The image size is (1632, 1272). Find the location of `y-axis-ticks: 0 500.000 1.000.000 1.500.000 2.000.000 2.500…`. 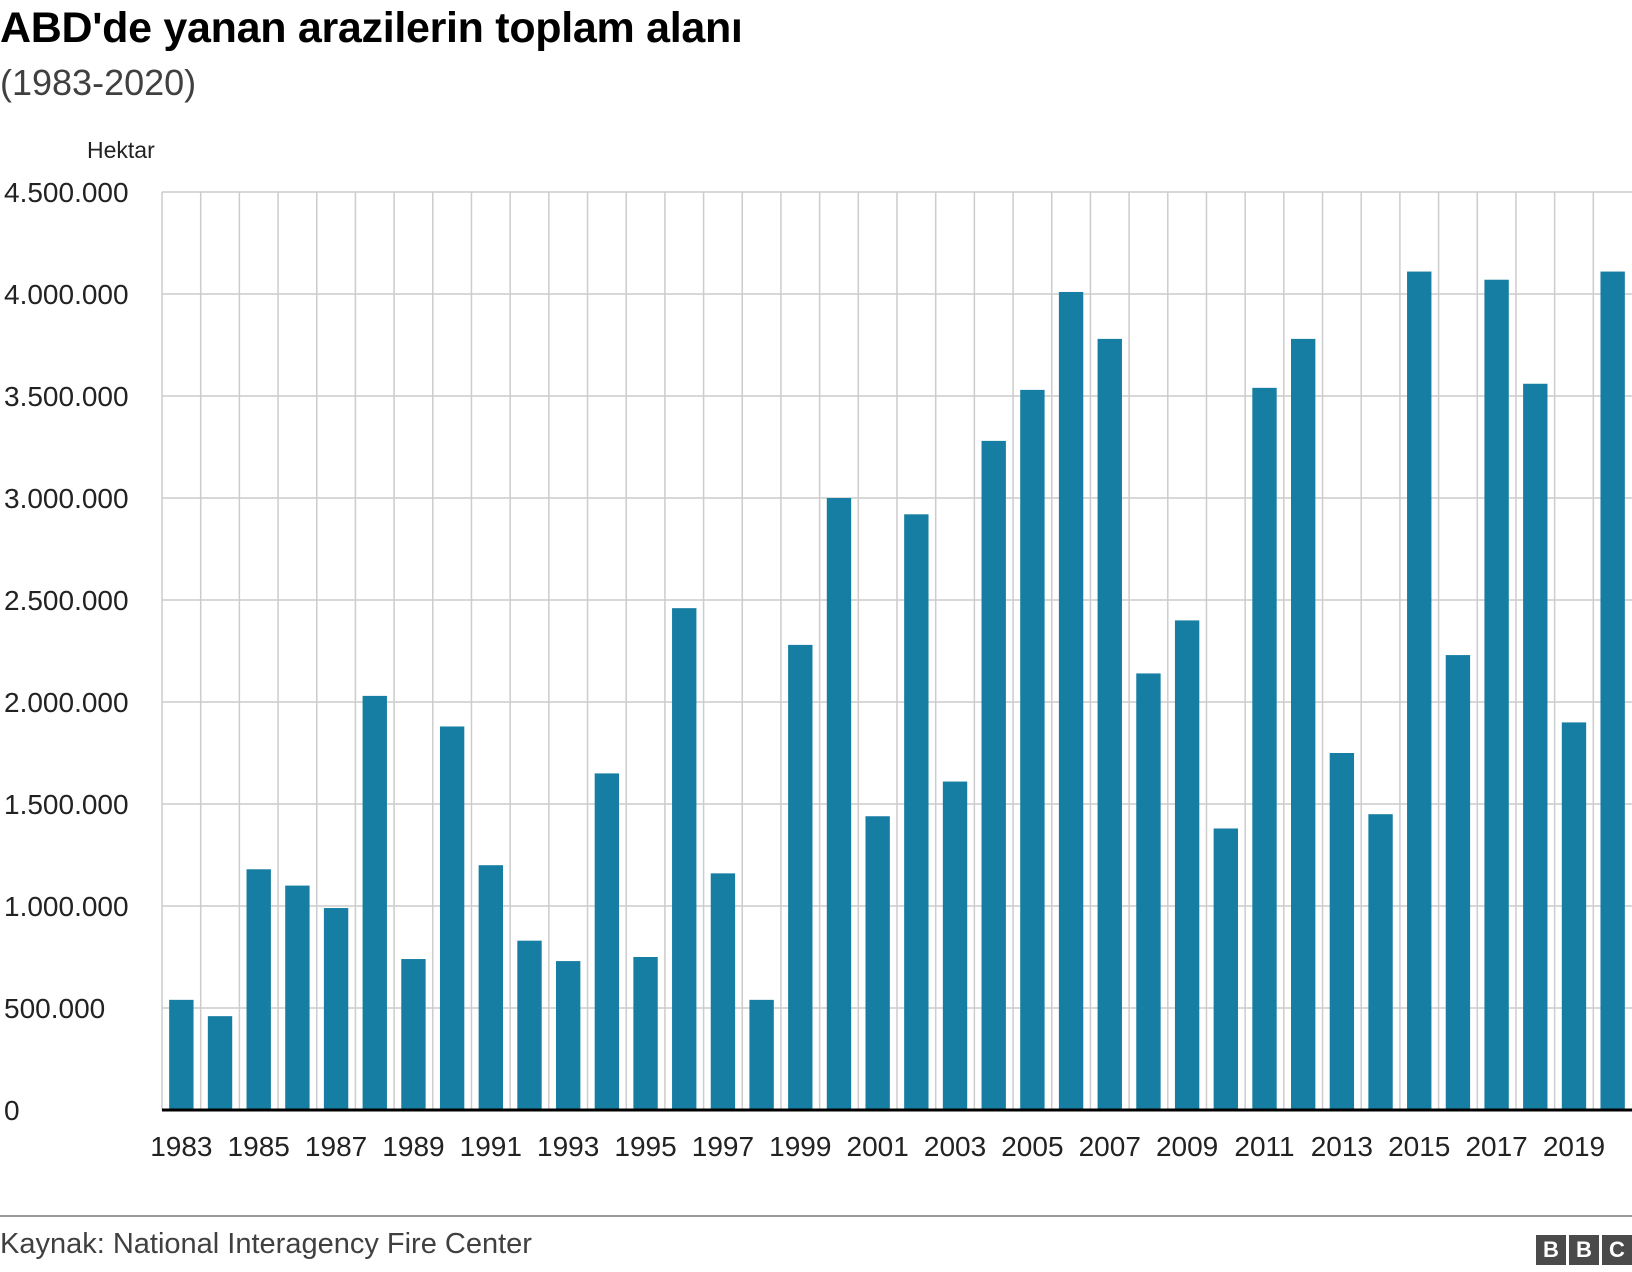

y-axis-ticks: 0 500.000 1.000.000 1.500.000 2.000.000 2.500… is located at coordinates (66, 651).